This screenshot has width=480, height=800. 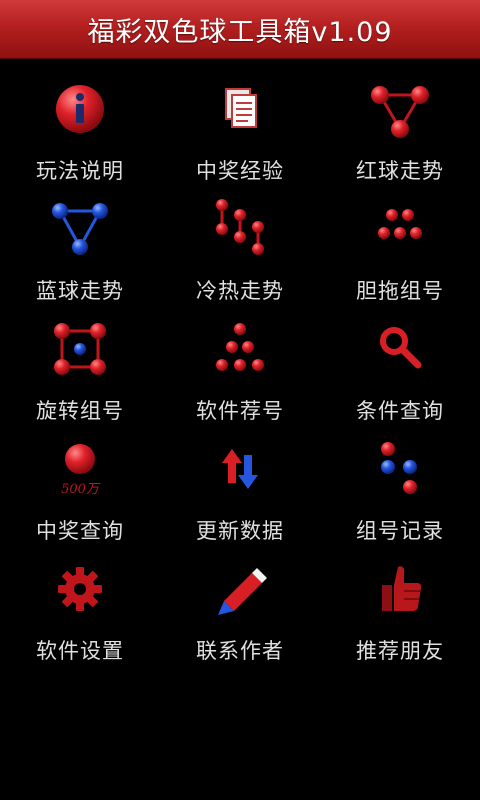 I want to click on menu-item-label: 软件荐号, so click(x=240, y=411).